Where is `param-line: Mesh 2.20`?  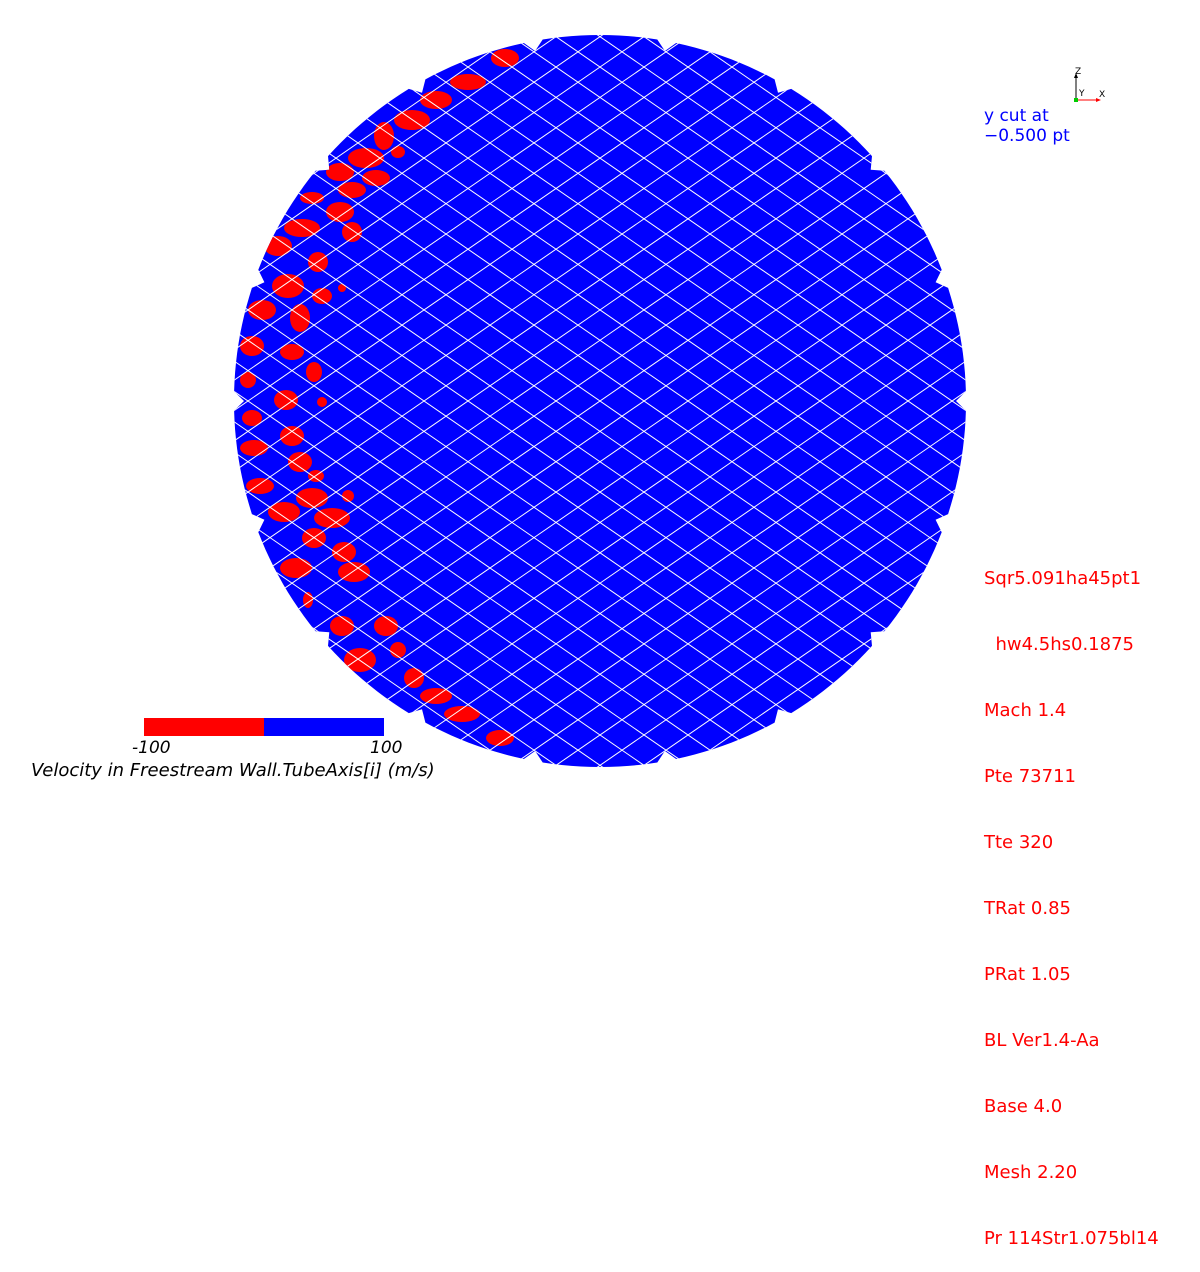
param-line: Mesh 2.20 is located at coordinates (1071, 1173).